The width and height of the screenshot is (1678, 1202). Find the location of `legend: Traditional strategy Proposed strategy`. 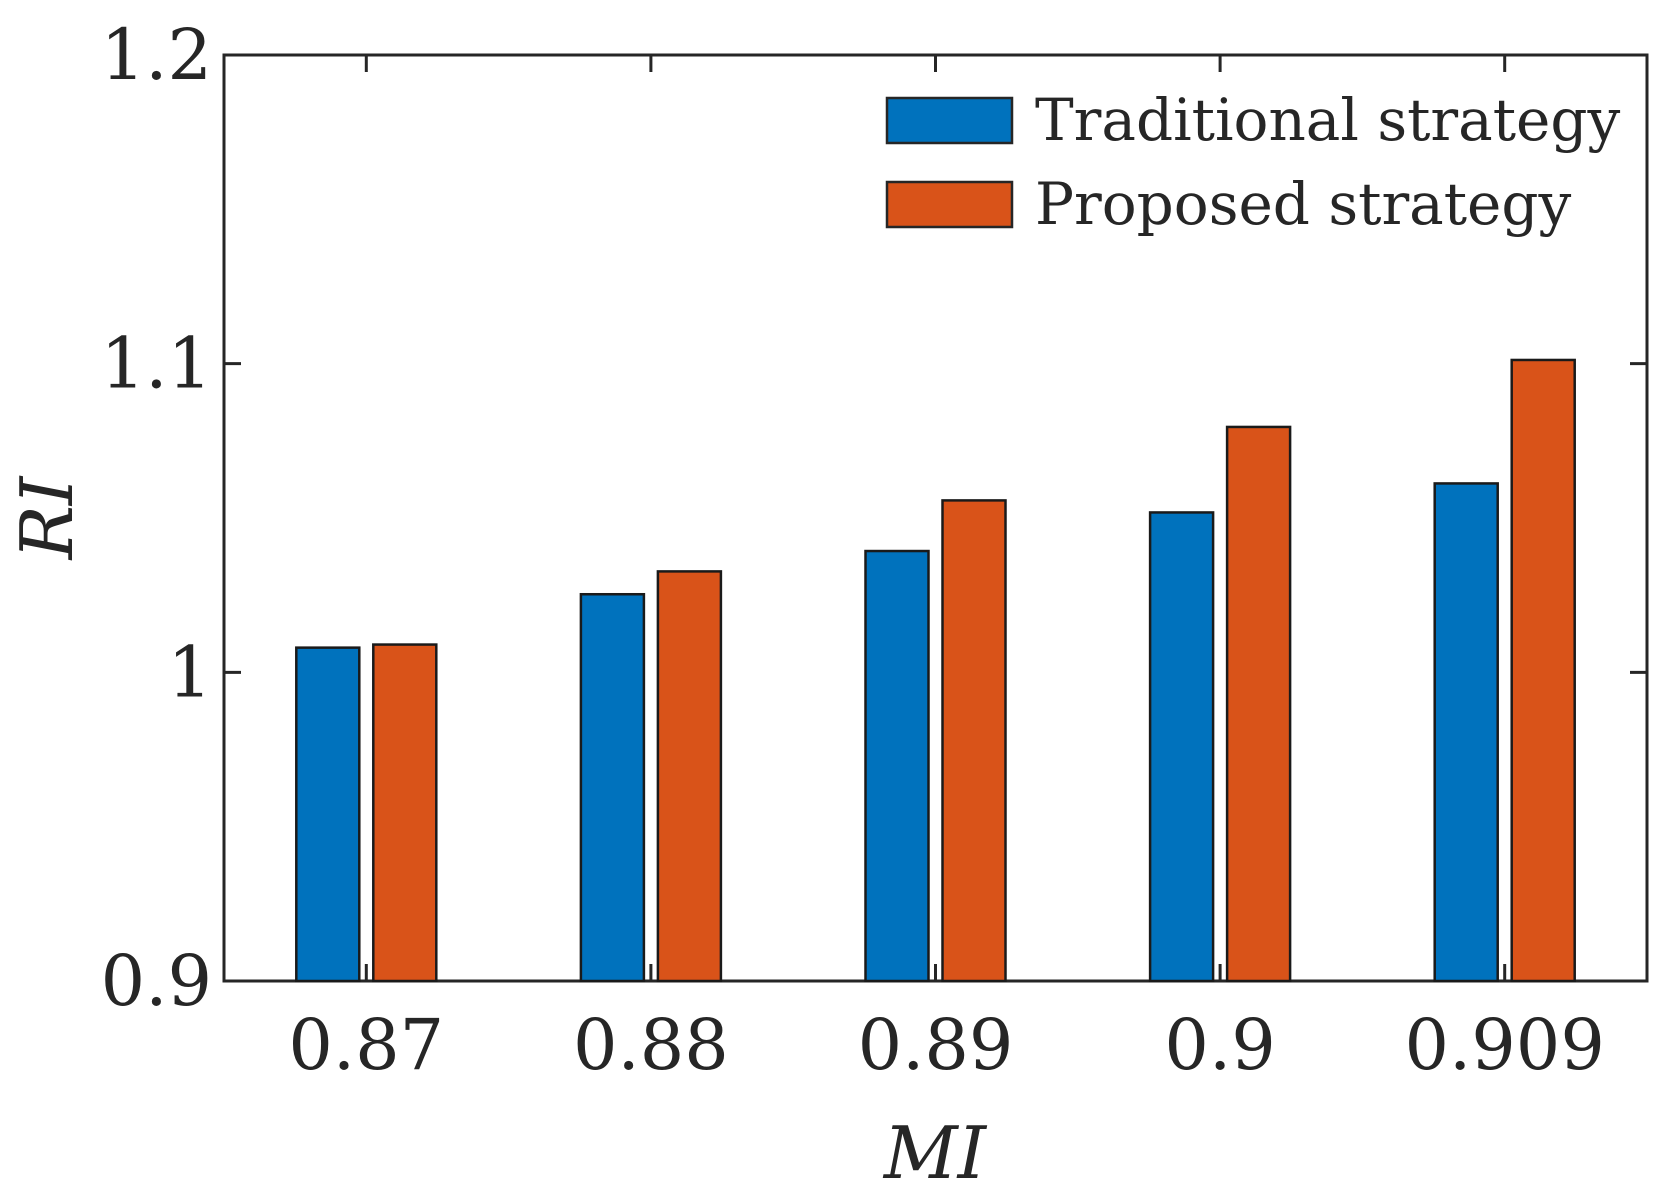

legend: Traditional strategy Proposed strategy is located at coordinates (1253, 162).